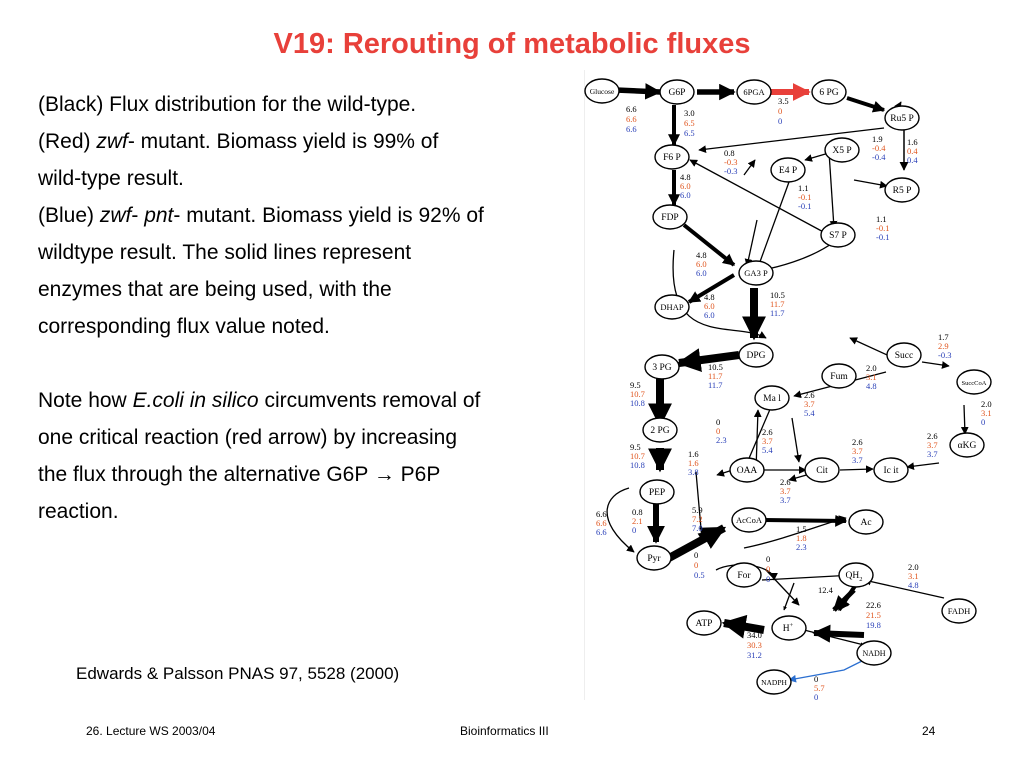  I want to click on flux-icit: 2.63.73.7, so click(857, 451).